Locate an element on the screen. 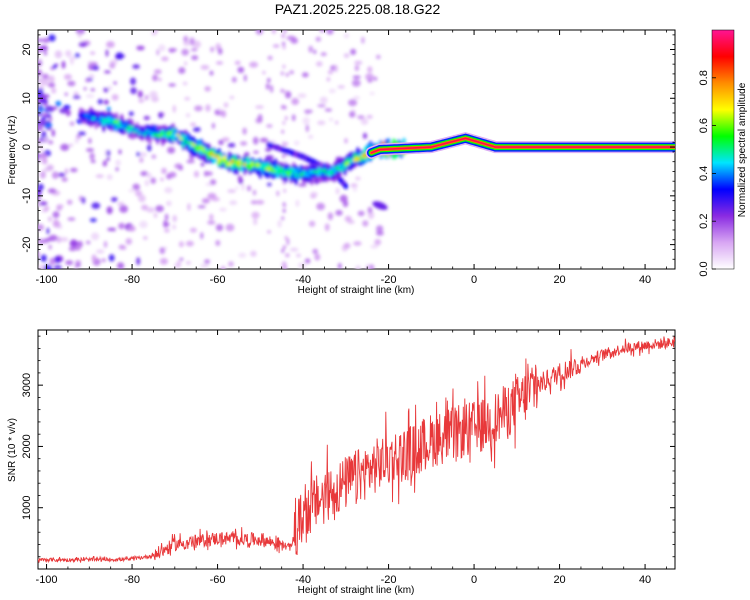 The height and width of the screenshot is (600, 750). y-tick-label: 10 is located at coordinates (27, 98).